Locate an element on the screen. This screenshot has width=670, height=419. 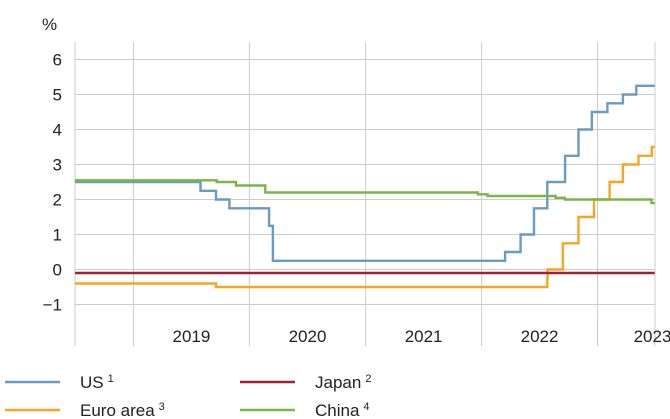
x-tick-label: 2019 is located at coordinates (191, 336).